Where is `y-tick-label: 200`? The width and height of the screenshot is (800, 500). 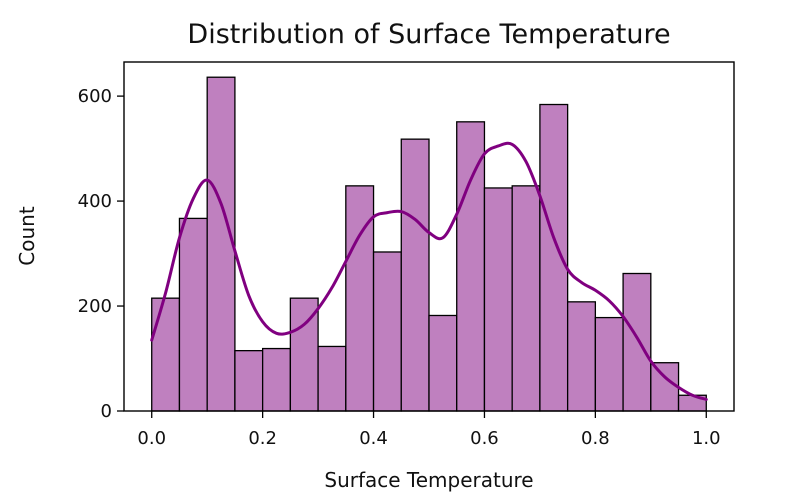 y-tick-label: 200 is located at coordinates (95, 306).